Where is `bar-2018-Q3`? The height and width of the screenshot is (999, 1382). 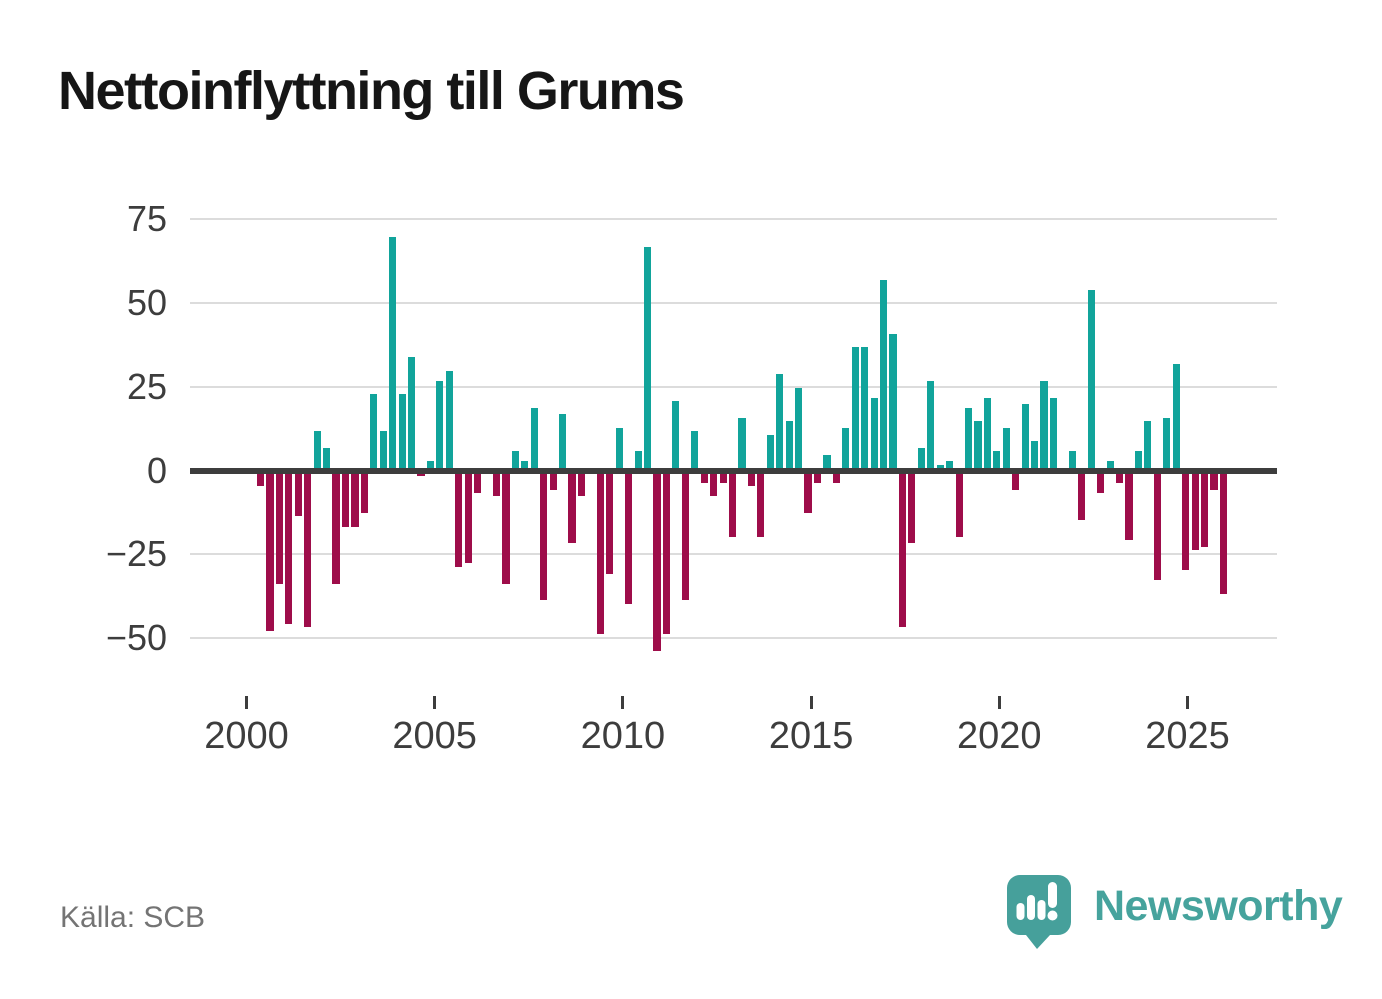 bar-2018-Q3 is located at coordinates (950, 466).